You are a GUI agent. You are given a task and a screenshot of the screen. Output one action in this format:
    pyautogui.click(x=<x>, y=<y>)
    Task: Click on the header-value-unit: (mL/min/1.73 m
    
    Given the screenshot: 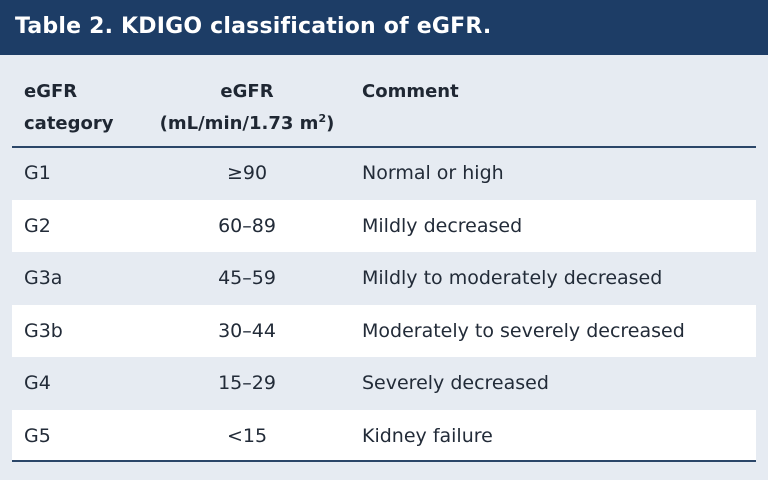 What is the action you would take?
    pyautogui.click(x=239, y=123)
    